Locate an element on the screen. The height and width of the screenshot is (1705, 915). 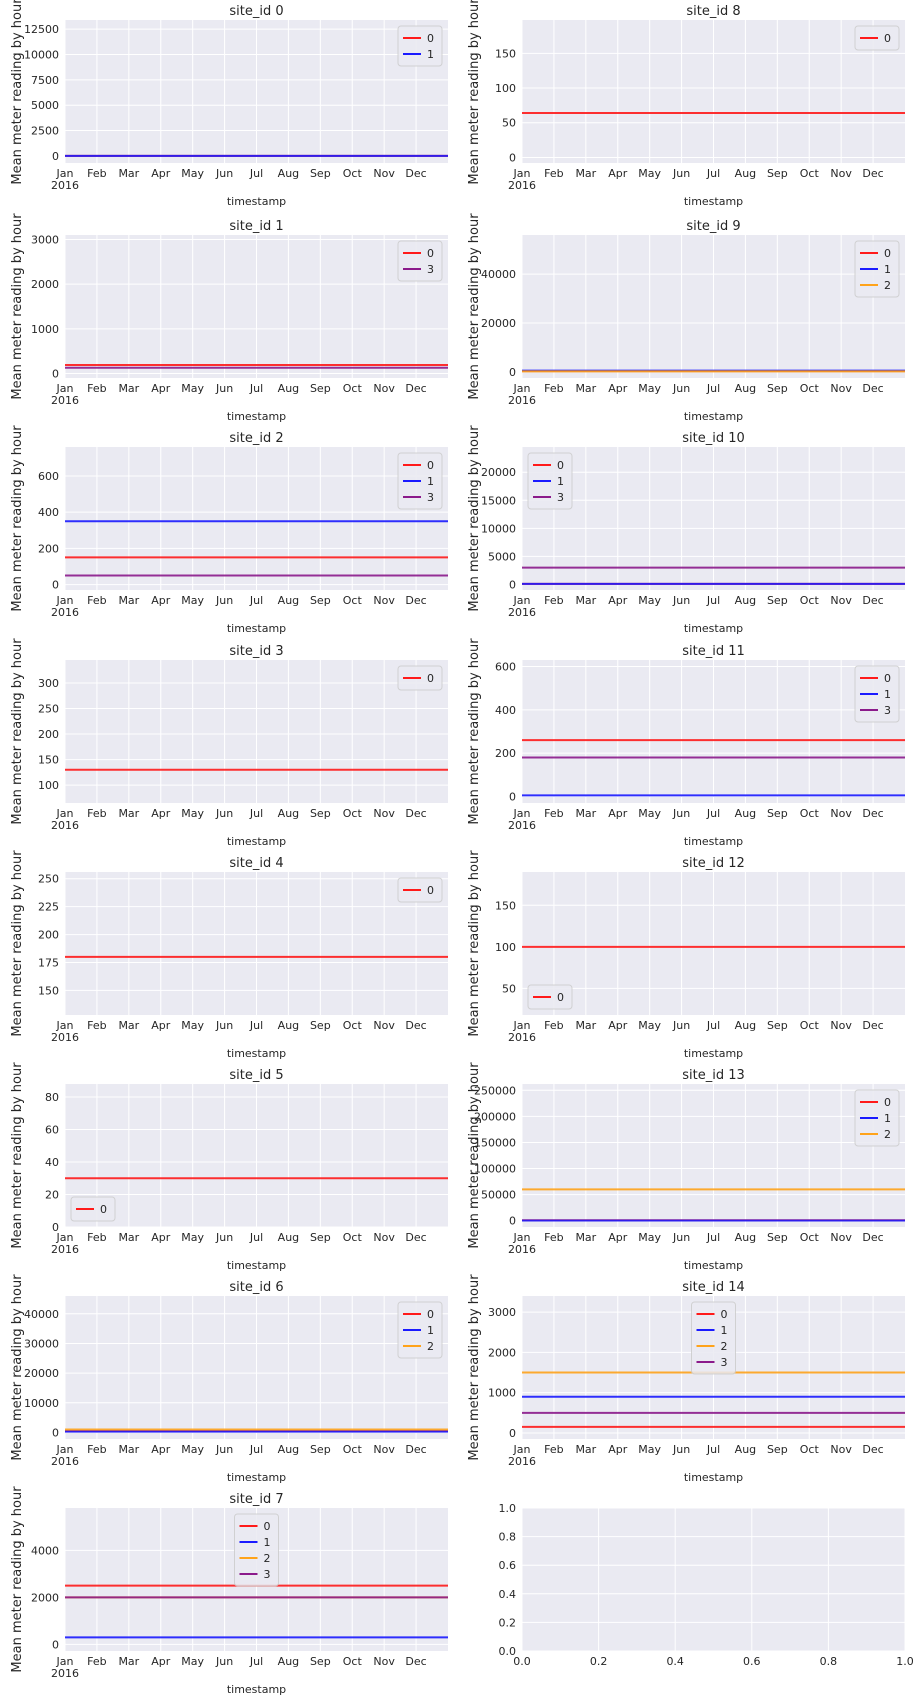
plot-title: site_id 7 is located at coordinates (256, 1499).